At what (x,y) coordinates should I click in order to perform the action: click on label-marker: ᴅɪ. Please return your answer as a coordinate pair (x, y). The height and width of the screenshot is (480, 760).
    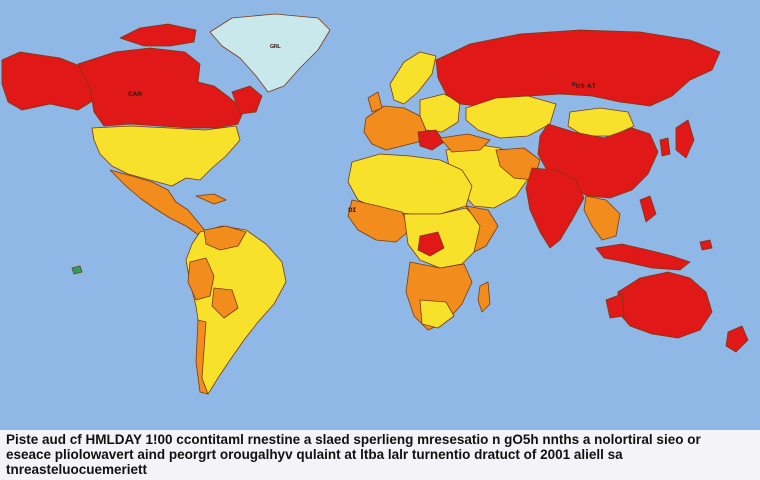
    Looking at the image, I should click on (352, 209).